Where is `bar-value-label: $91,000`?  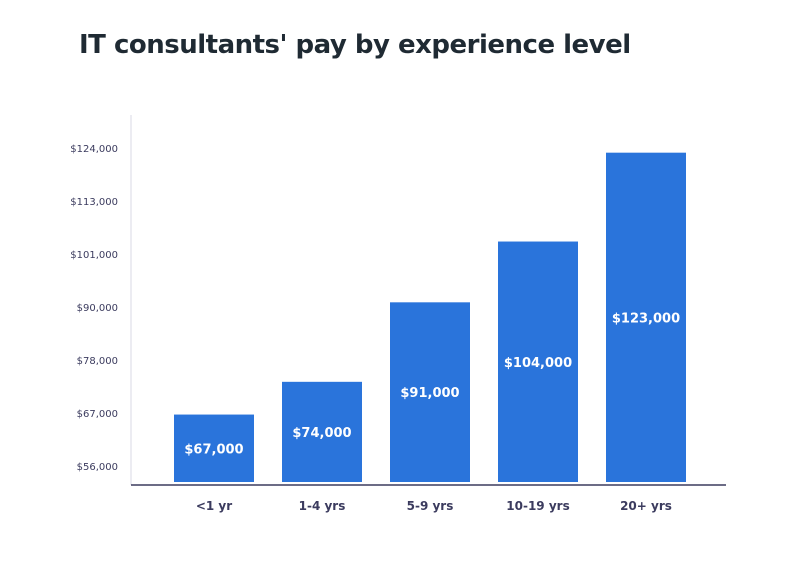
bar-value-label: $91,000 is located at coordinates (429, 393).